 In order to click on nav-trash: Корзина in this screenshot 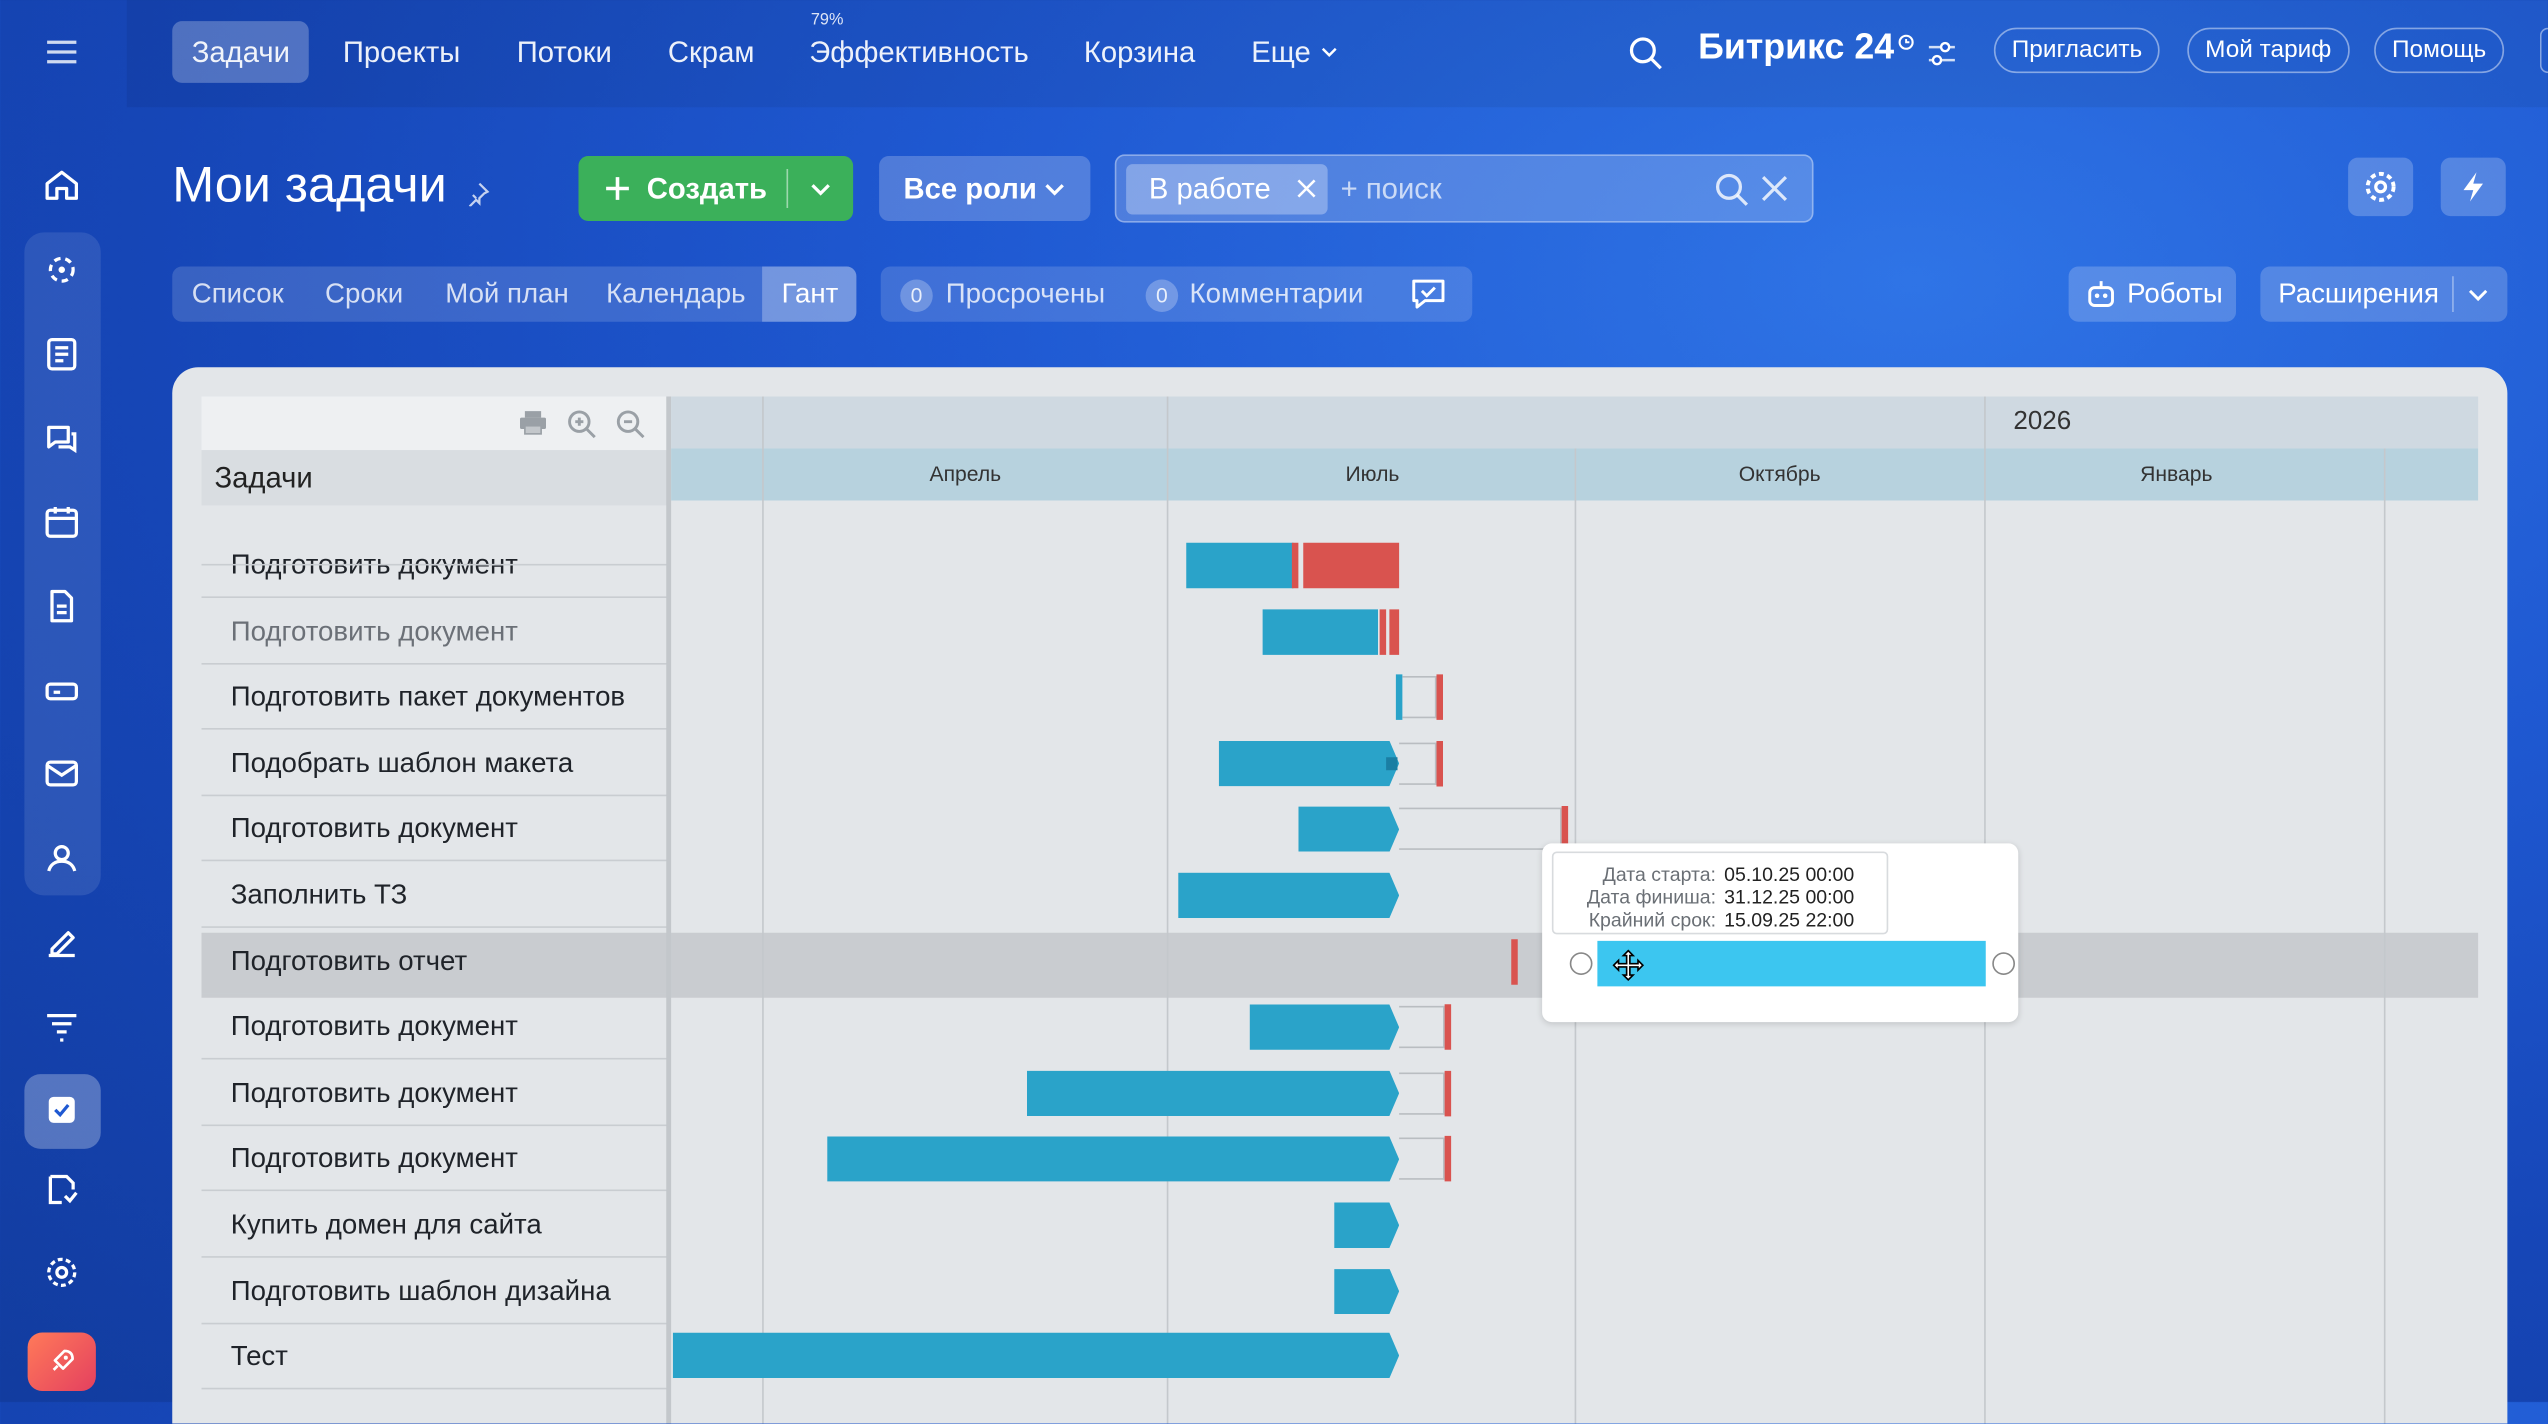, I will do `click(1139, 52)`.